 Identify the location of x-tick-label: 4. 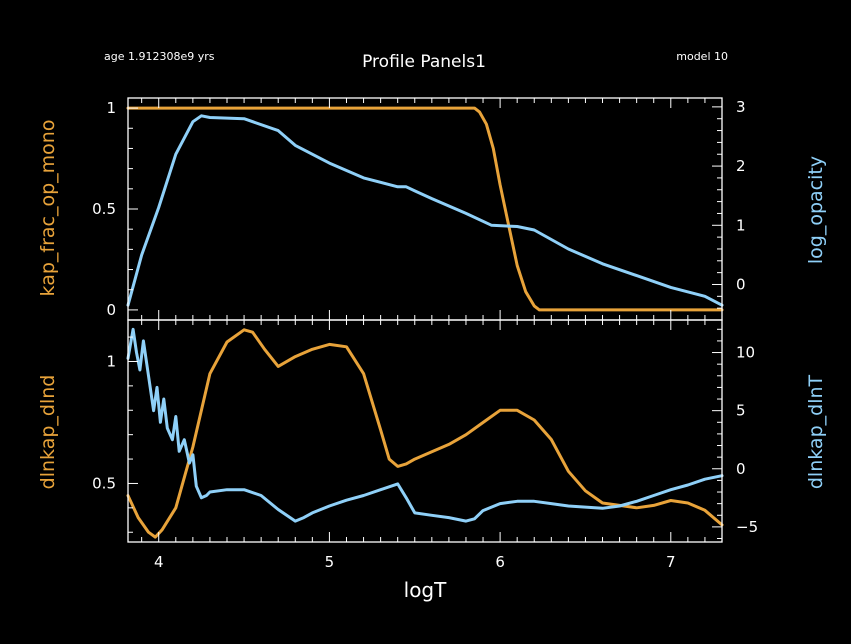
(159, 562).